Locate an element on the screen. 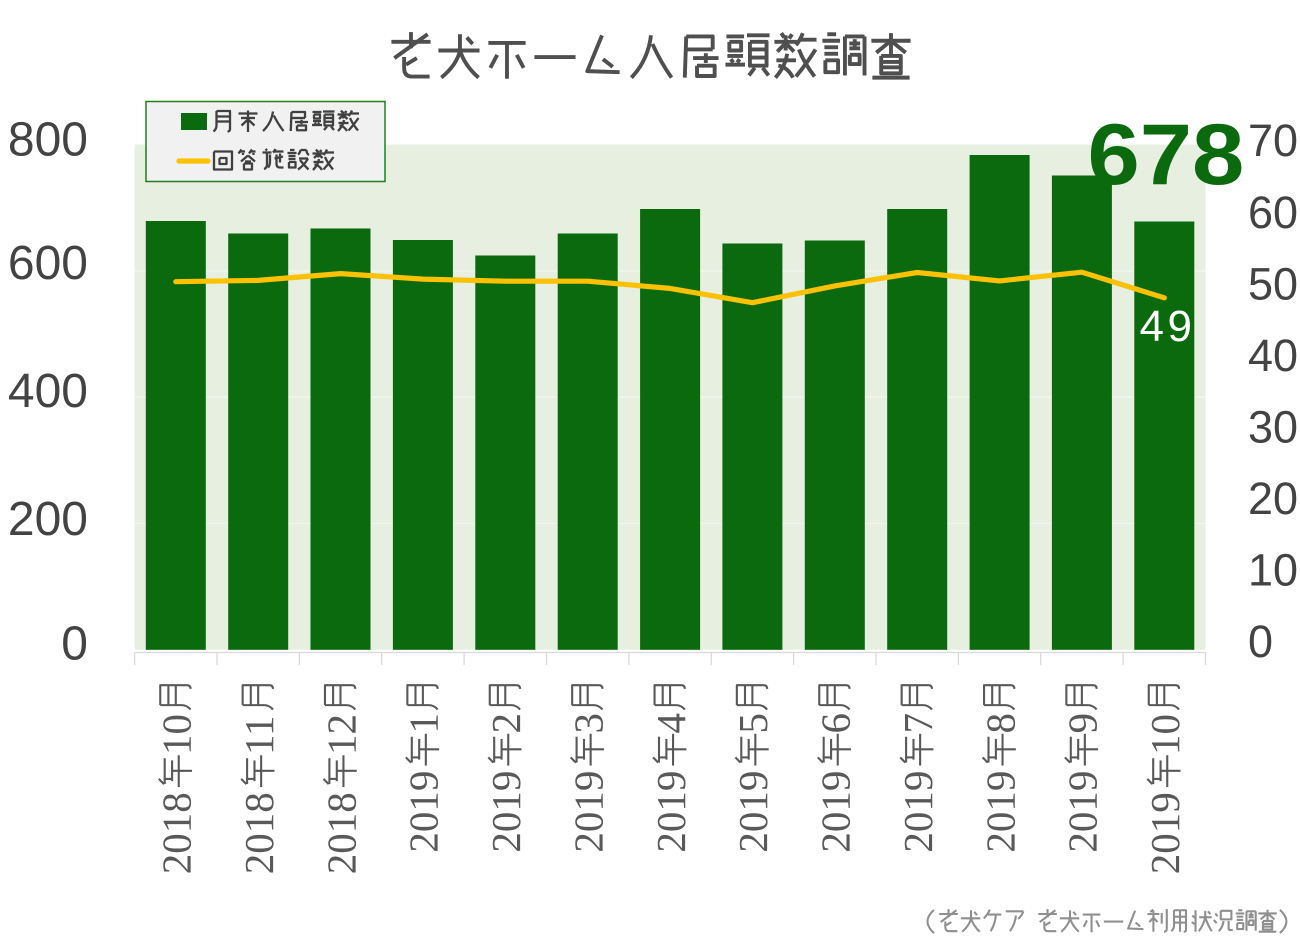 This screenshot has height=940, width=1300. svg-text: 6 is located at coordinates (836, 723).